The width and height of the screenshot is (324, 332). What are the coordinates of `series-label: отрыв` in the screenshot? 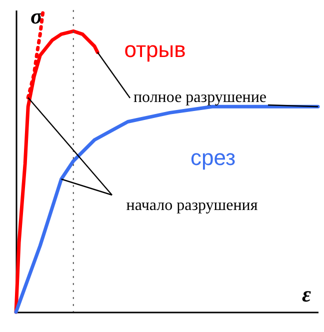 It's located at (155, 49).